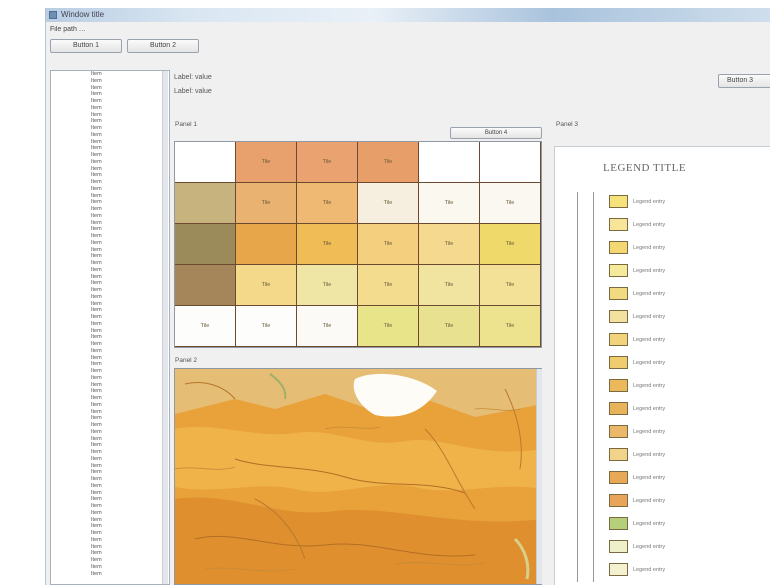 This screenshot has width=770, height=585. What do you see at coordinates (744, 81) in the screenshot?
I see `open-button: Button 3` at bounding box center [744, 81].